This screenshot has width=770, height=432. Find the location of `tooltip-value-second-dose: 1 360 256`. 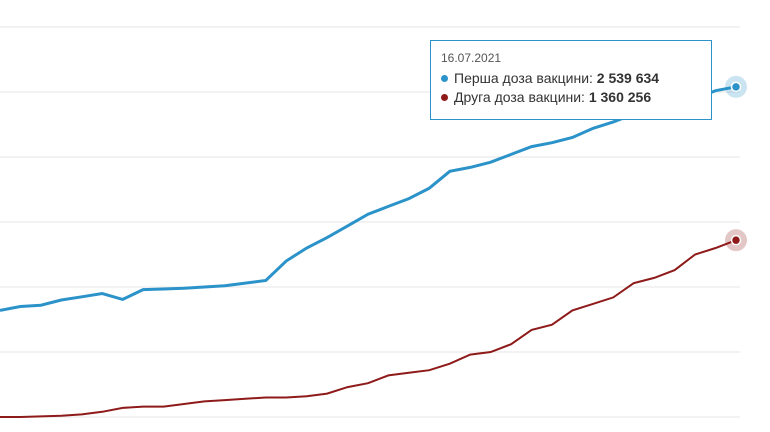

tooltip-value-second-dose: 1 360 256 is located at coordinates (620, 97).